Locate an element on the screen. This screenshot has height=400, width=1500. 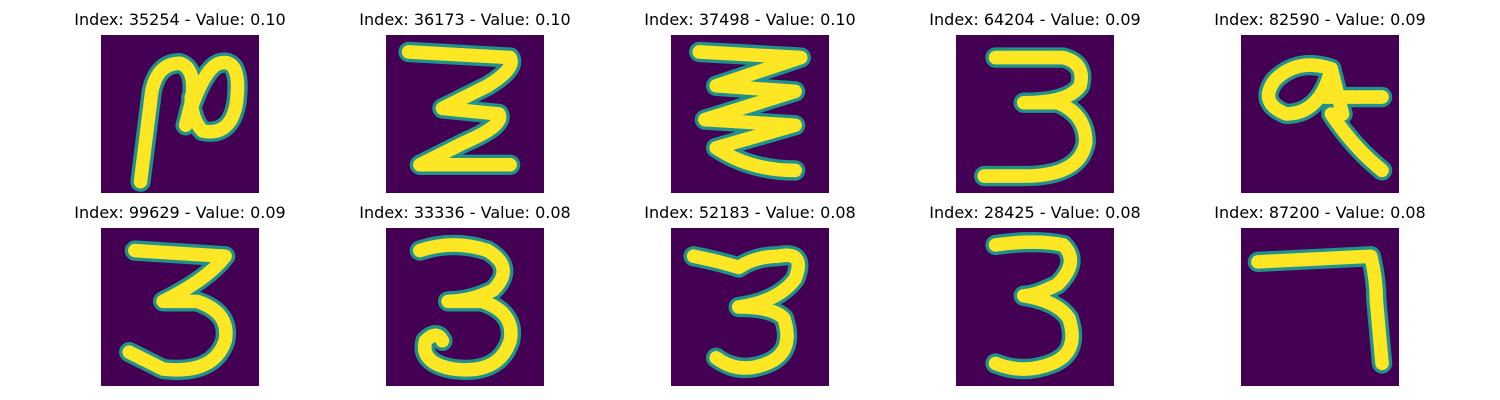
image-panel: Index: 64204 - Value: 0.09 is located at coordinates (1035, 105).